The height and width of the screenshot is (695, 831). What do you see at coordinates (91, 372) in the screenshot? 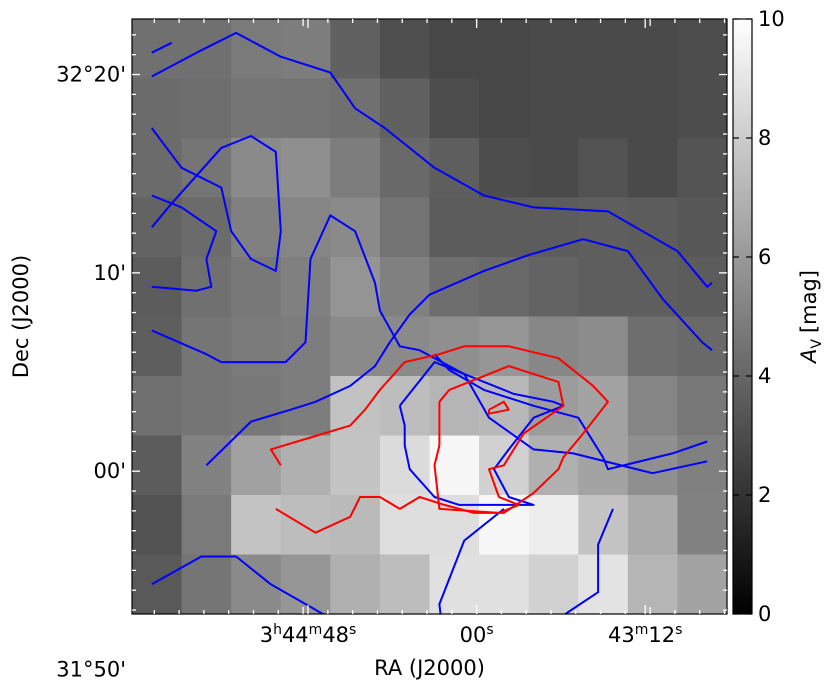
I see `y-tick-labels: 32°20' 10' 00' 31°50'` at bounding box center [91, 372].